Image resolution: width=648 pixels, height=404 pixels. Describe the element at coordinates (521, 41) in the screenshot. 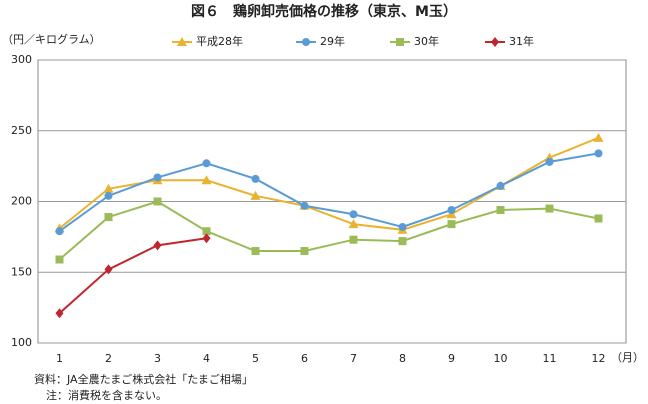

I see `legend-label: 31年` at that location.